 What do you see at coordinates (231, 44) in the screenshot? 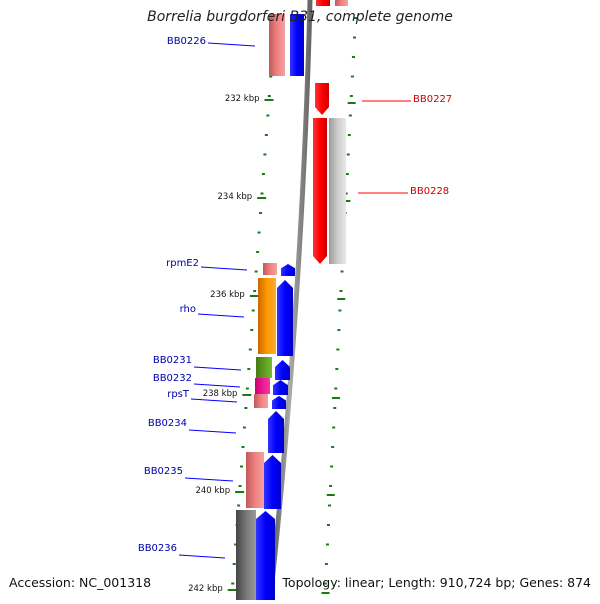
I see `leader-line-BB0226` at bounding box center [231, 44].